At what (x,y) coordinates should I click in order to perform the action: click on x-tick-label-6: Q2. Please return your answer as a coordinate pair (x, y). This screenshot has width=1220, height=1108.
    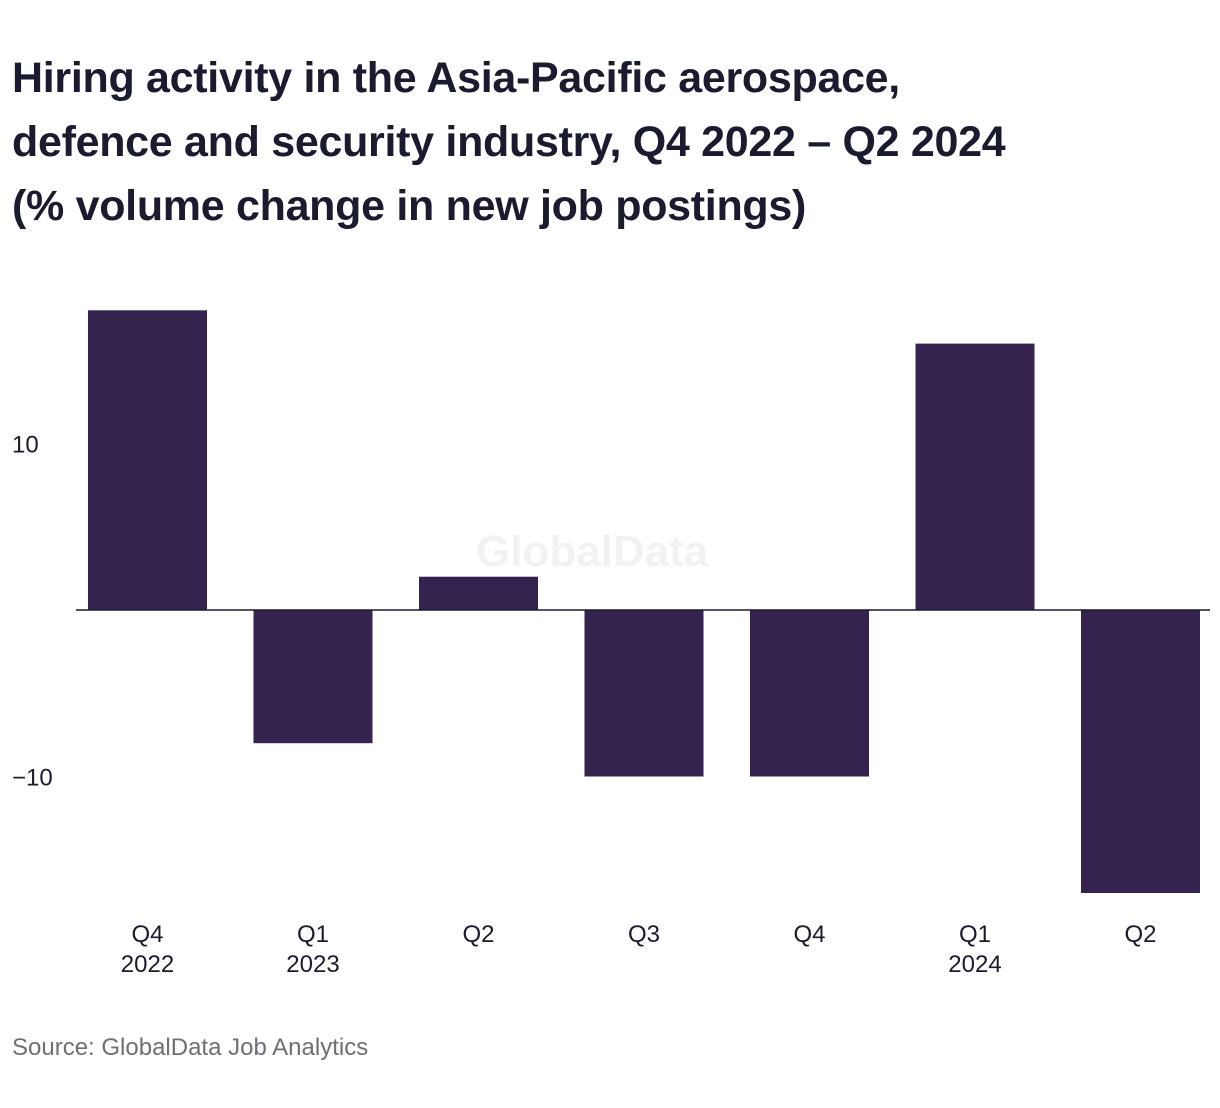
    Looking at the image, I should click on (1140, 934).